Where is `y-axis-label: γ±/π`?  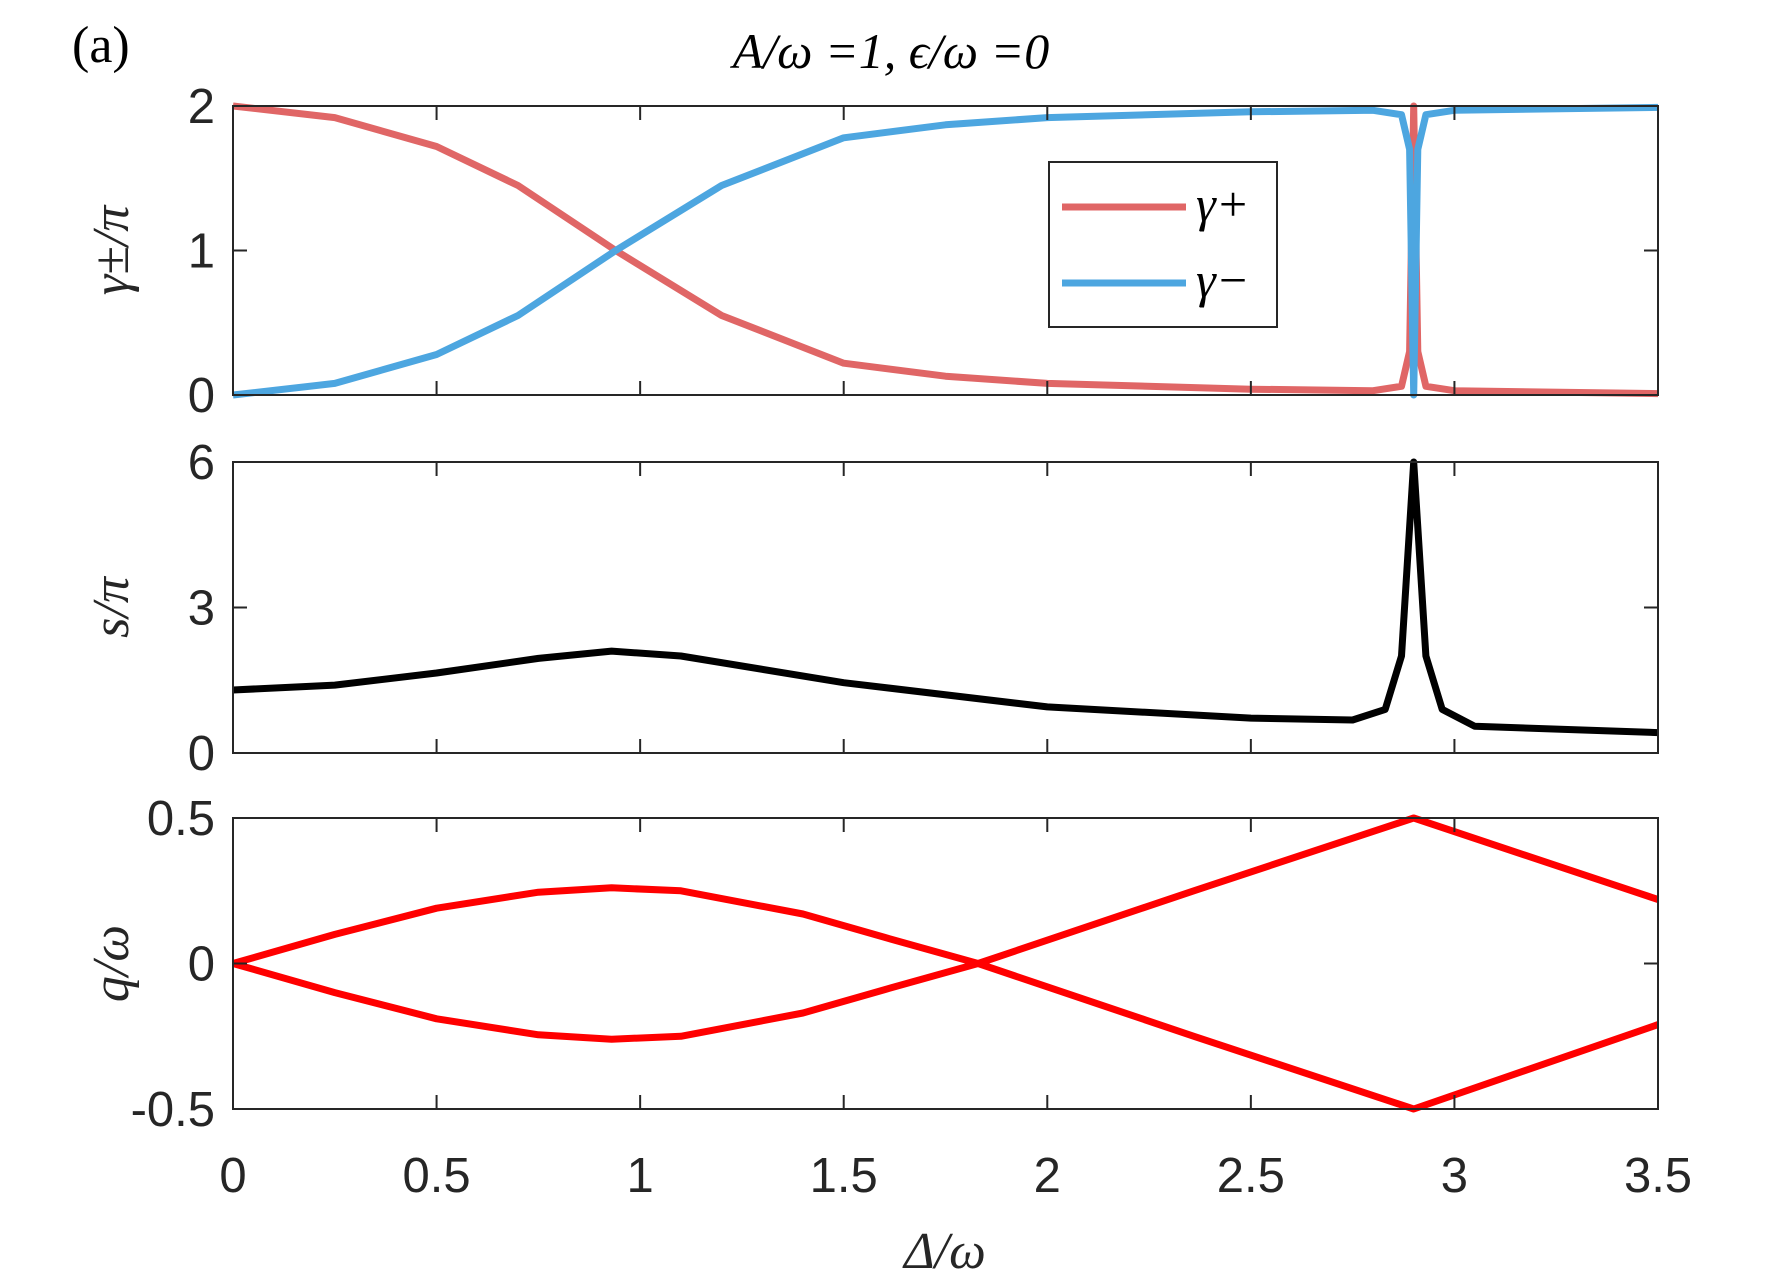
y-axis-label: γ±/π is located at coordinates (111, 249).